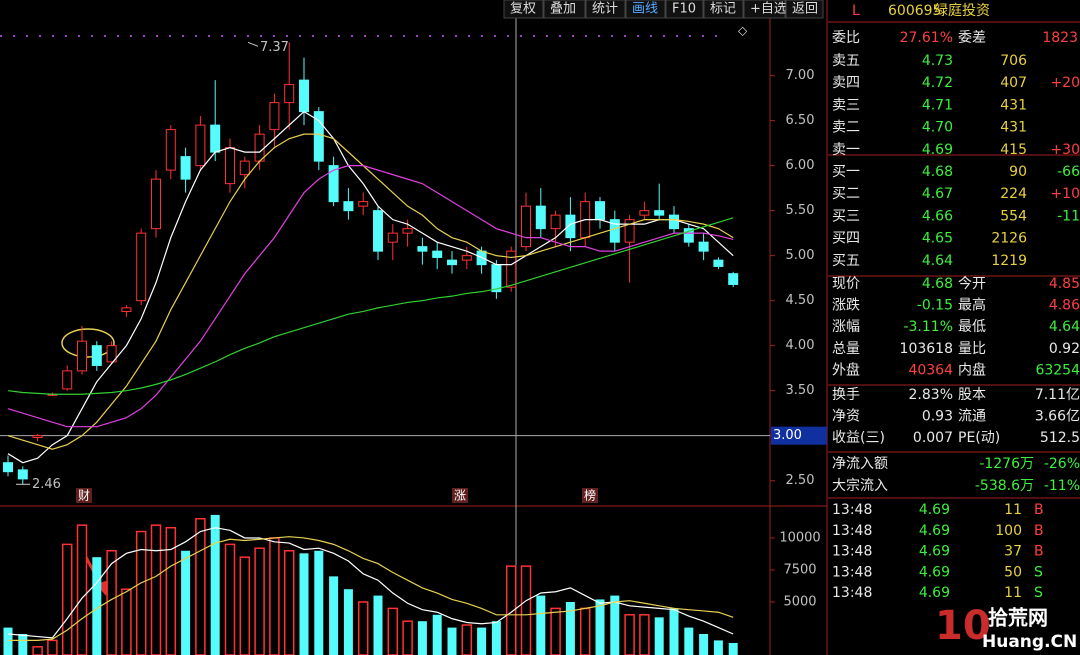  I want to click on trade-volume: 100, so click(1008, 531).